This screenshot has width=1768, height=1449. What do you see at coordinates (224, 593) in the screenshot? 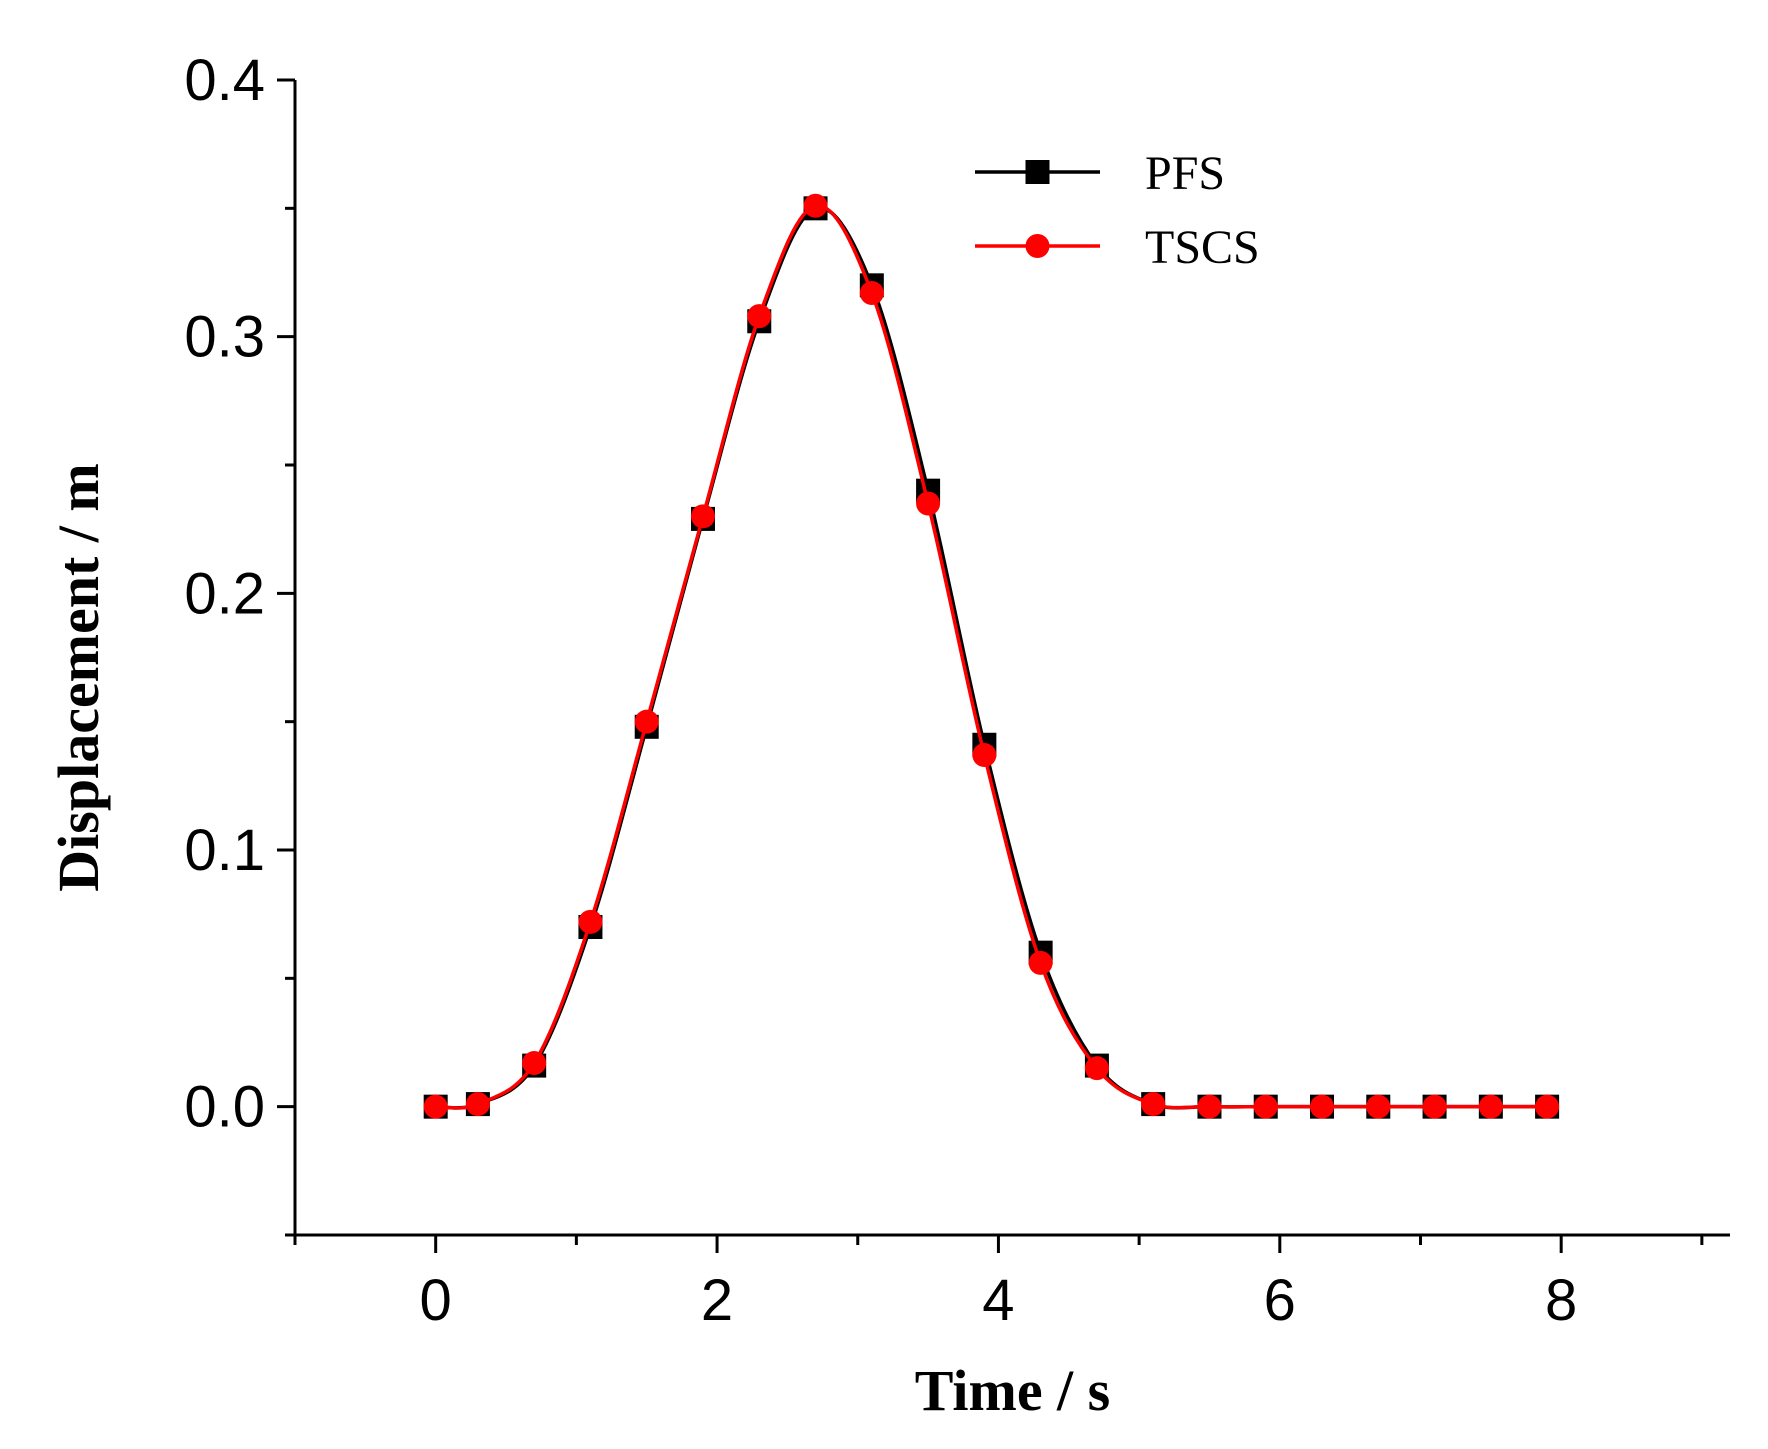
I see `y-tick-label: 0.2` at bounding box center [224, 593].